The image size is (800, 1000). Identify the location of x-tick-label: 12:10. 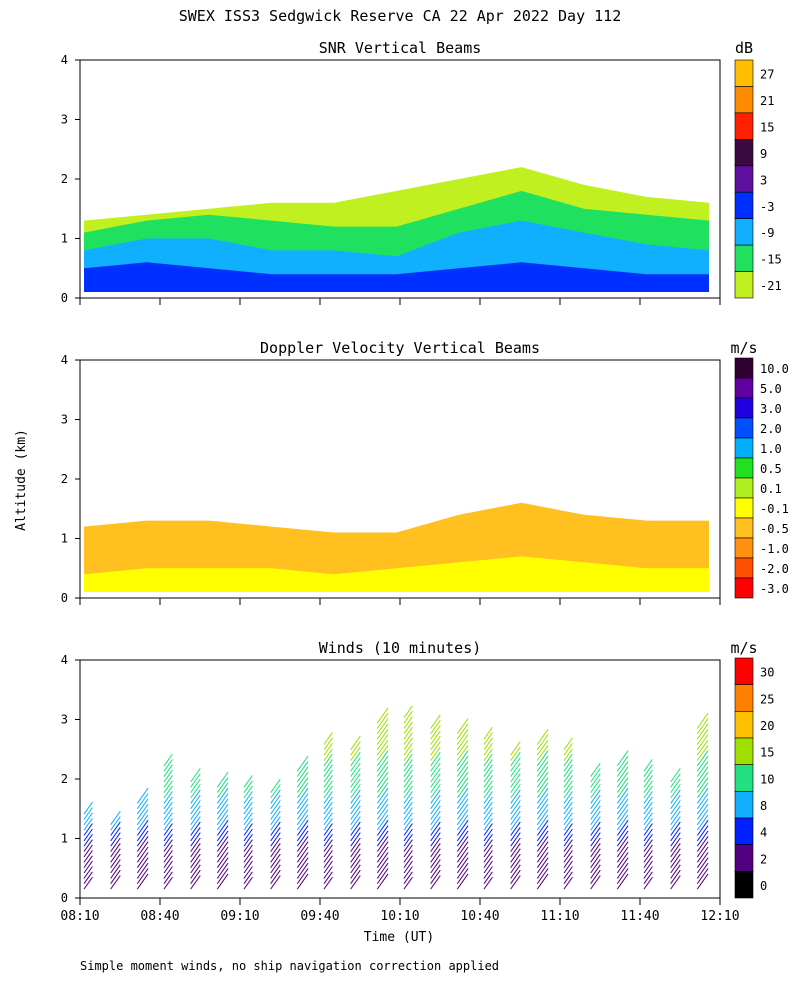
(719, 916).